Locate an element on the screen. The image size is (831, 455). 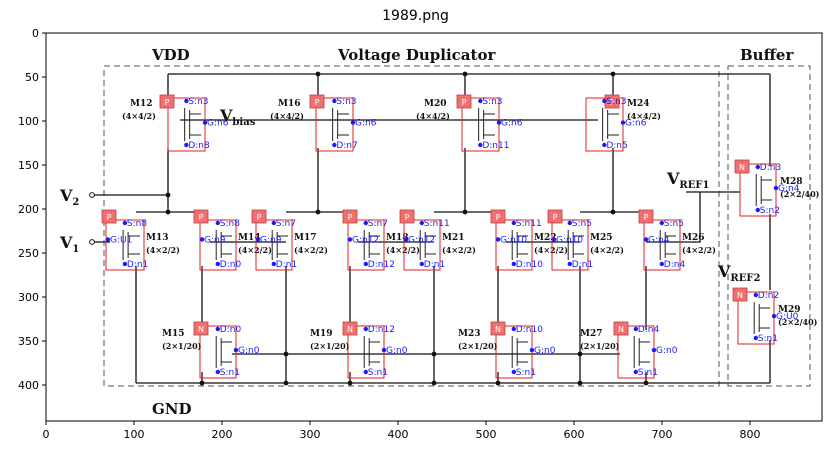
y-tick-label: 350 is located at coordinates (28, 341).